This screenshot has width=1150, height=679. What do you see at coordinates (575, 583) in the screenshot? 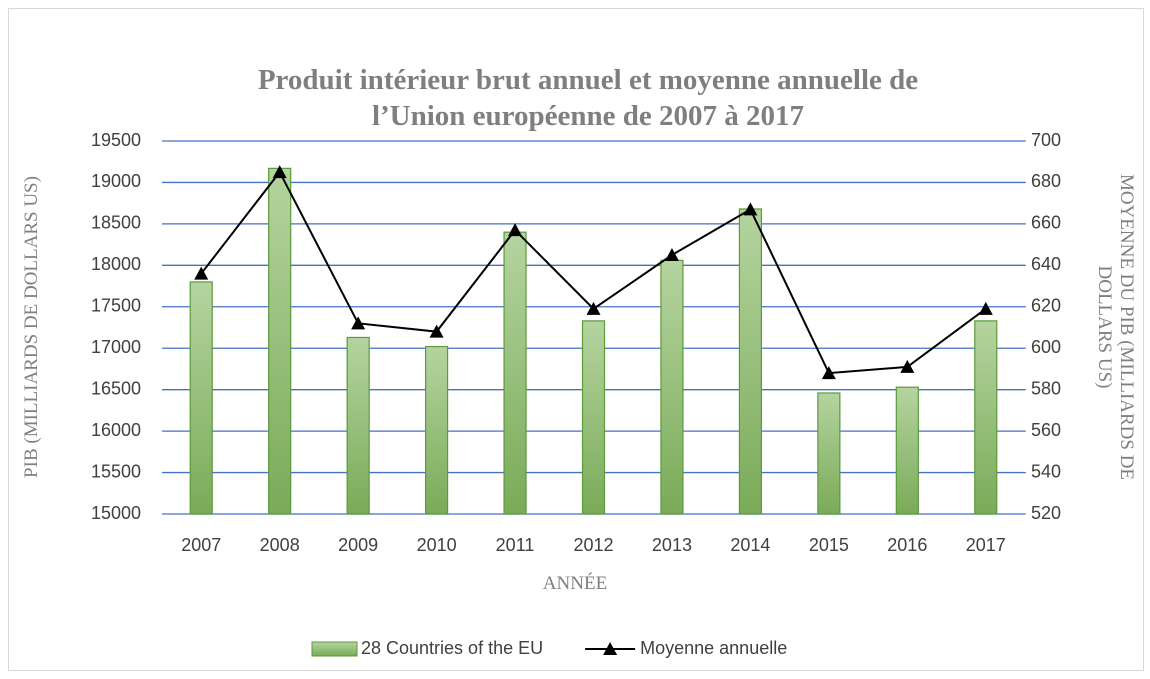
I see `x-axis-title: ANNÉE` at bounding box center [575, 583].